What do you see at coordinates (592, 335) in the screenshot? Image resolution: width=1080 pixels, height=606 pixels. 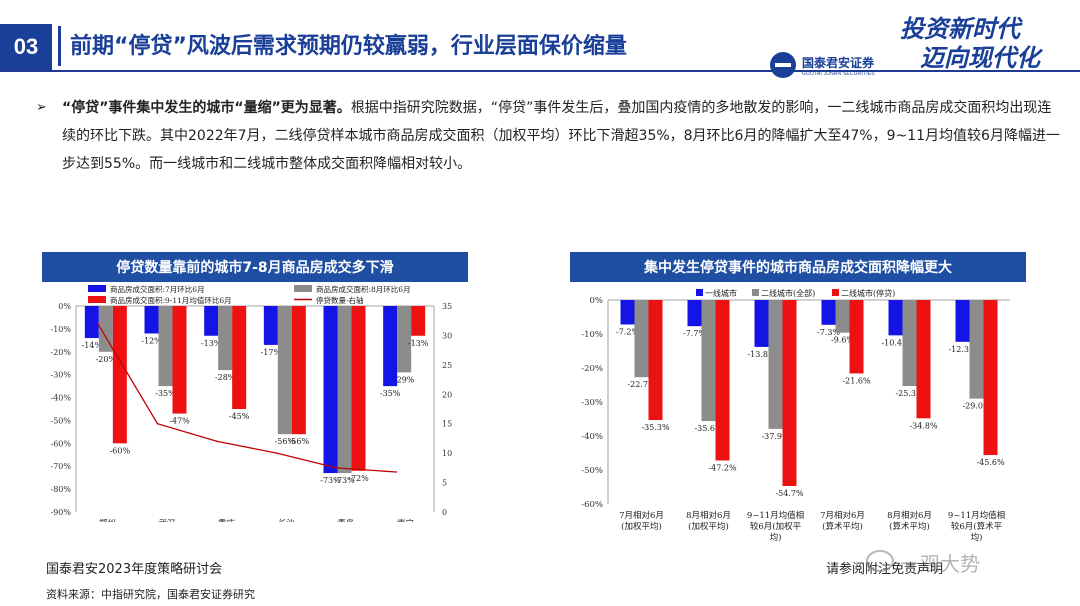 I see `right-y-tick-label: -10%` at bounding box center [592, 335].